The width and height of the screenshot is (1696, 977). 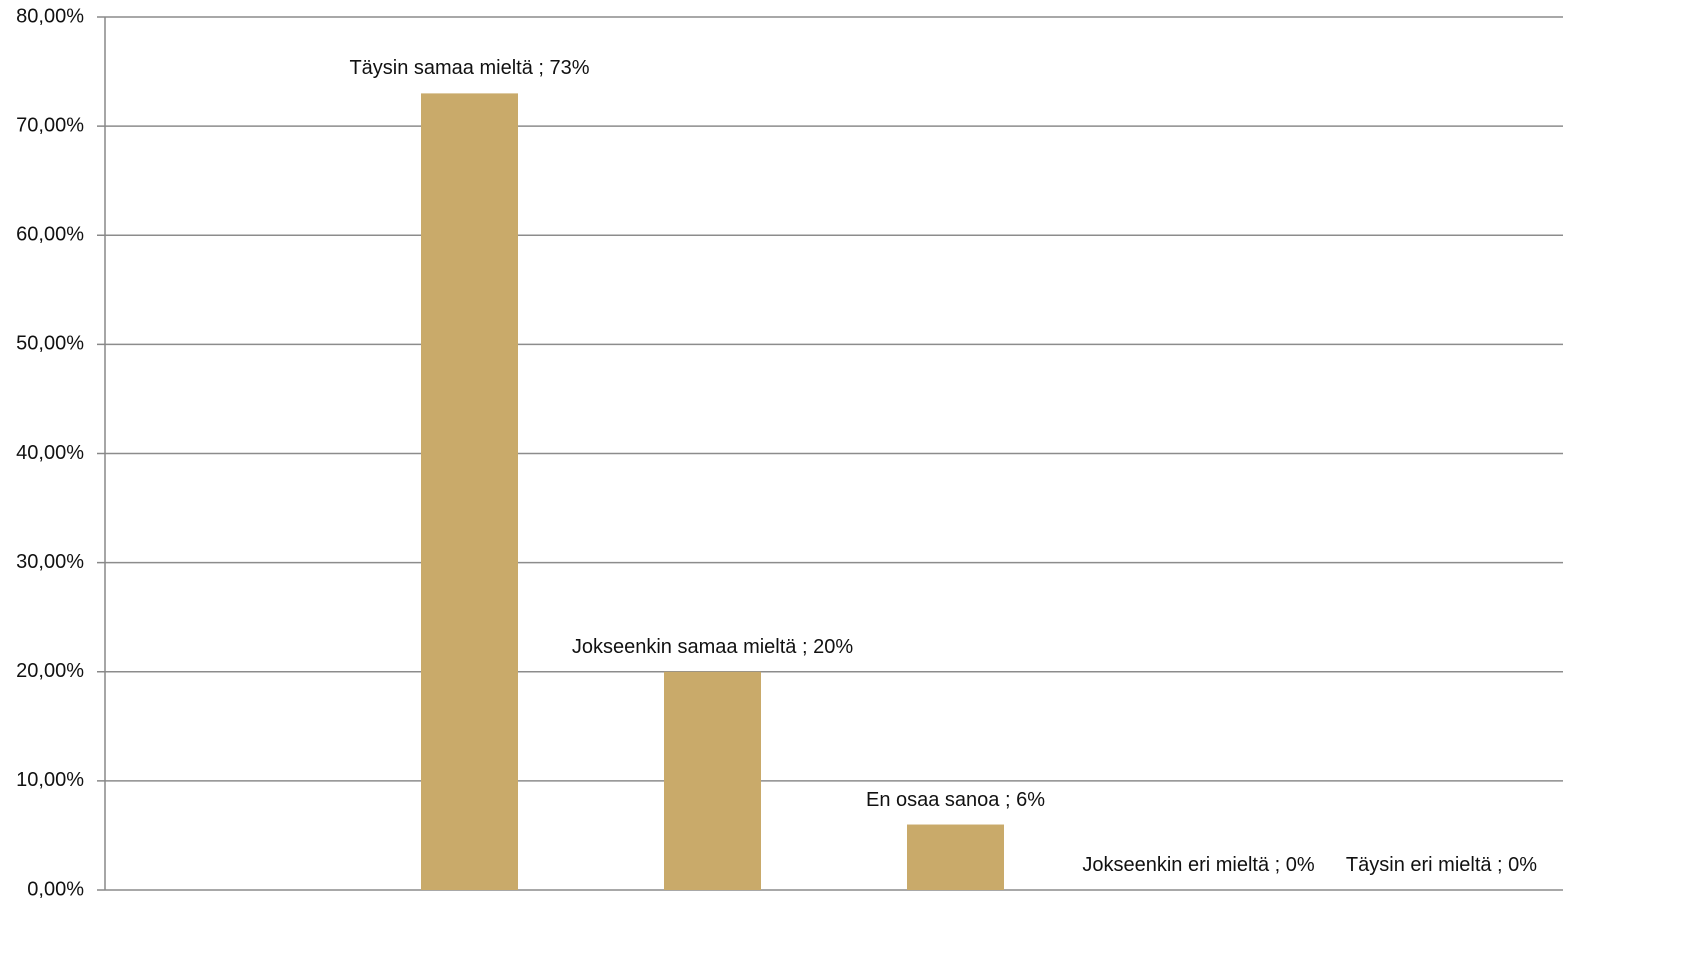 What do you see at coordinates (1441, 865) in the screenshot?
I see `data-label: Täysin eri mieltä ; 0%` at bounding box center [1441, 865].